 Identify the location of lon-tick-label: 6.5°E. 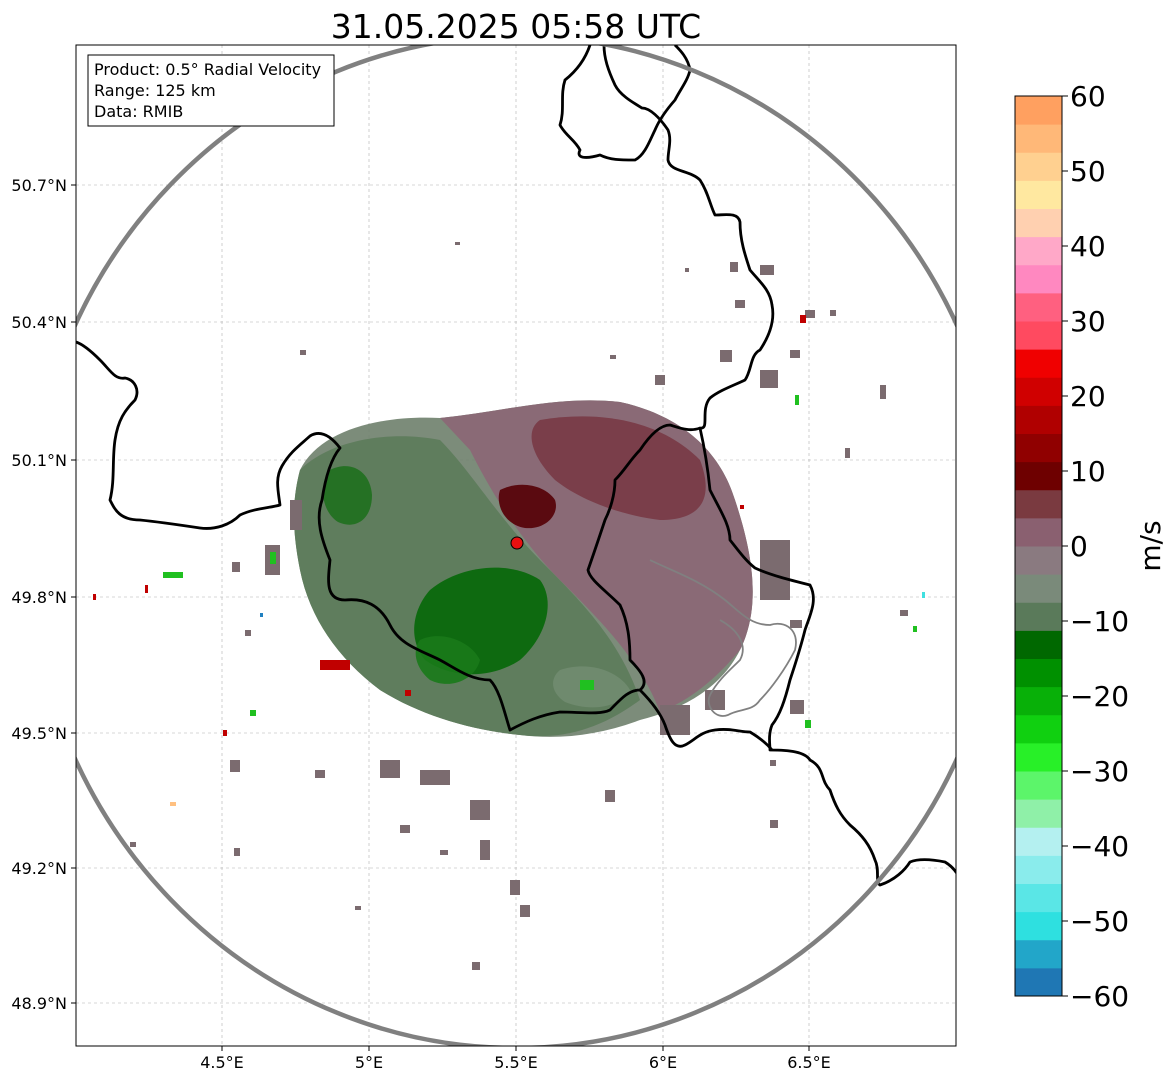
(809, 1062).